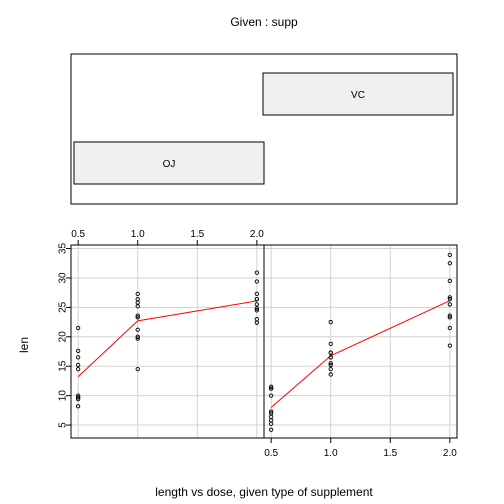 This screenshot has height=504, width=504. I want to click on y-tick-label: 5, so click(63, 425).